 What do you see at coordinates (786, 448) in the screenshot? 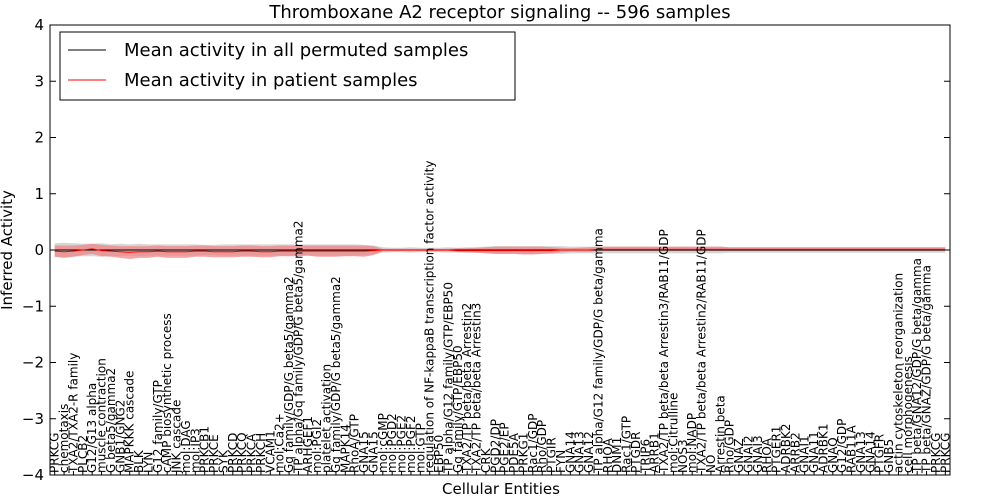
I see `x-tick-label: ADRBK2` at bounding box center [786, 448].